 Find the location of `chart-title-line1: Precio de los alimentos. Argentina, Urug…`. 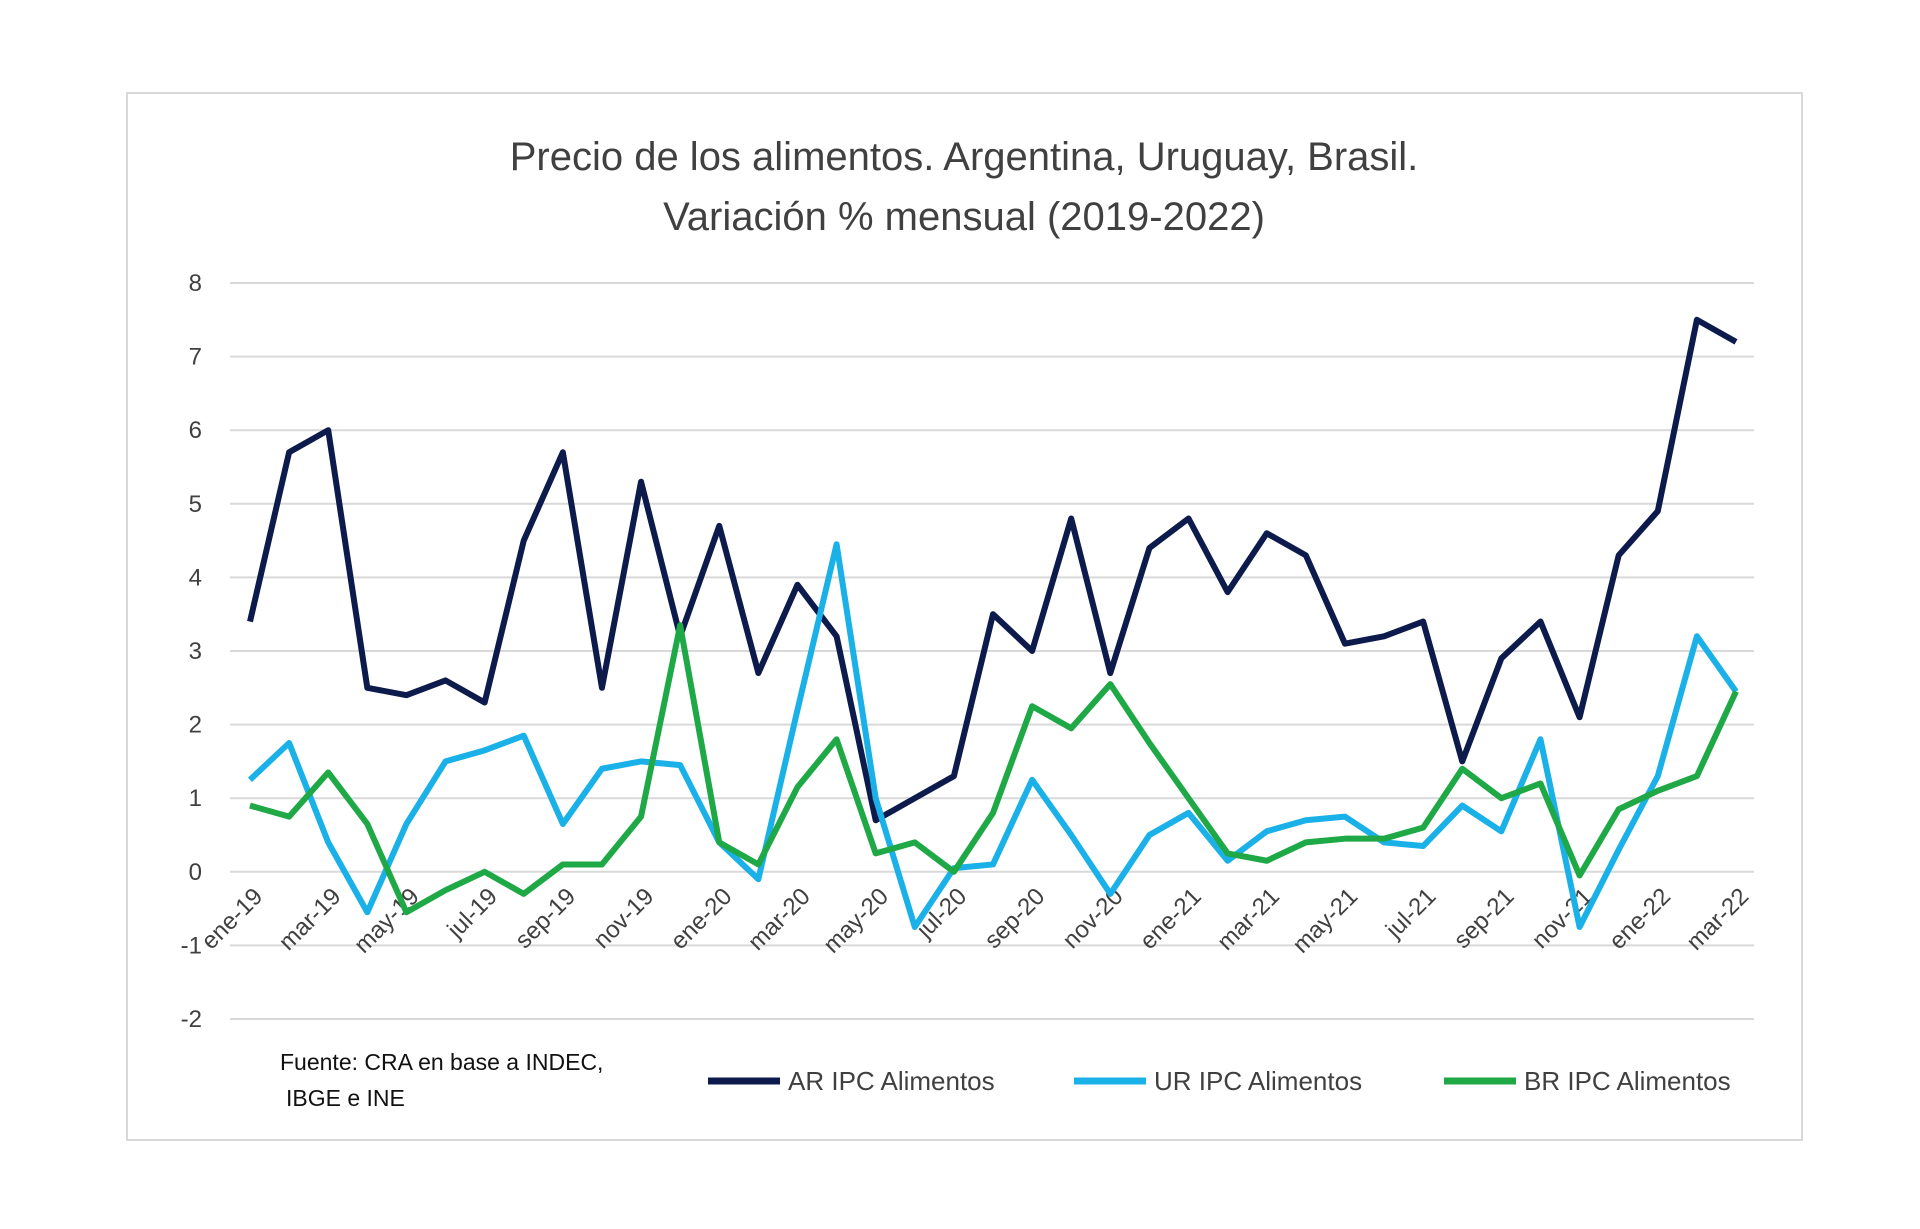

chart-title-line1: Precio de los alimentos. Argentina, Urug… is located at coordinates (964, 157).